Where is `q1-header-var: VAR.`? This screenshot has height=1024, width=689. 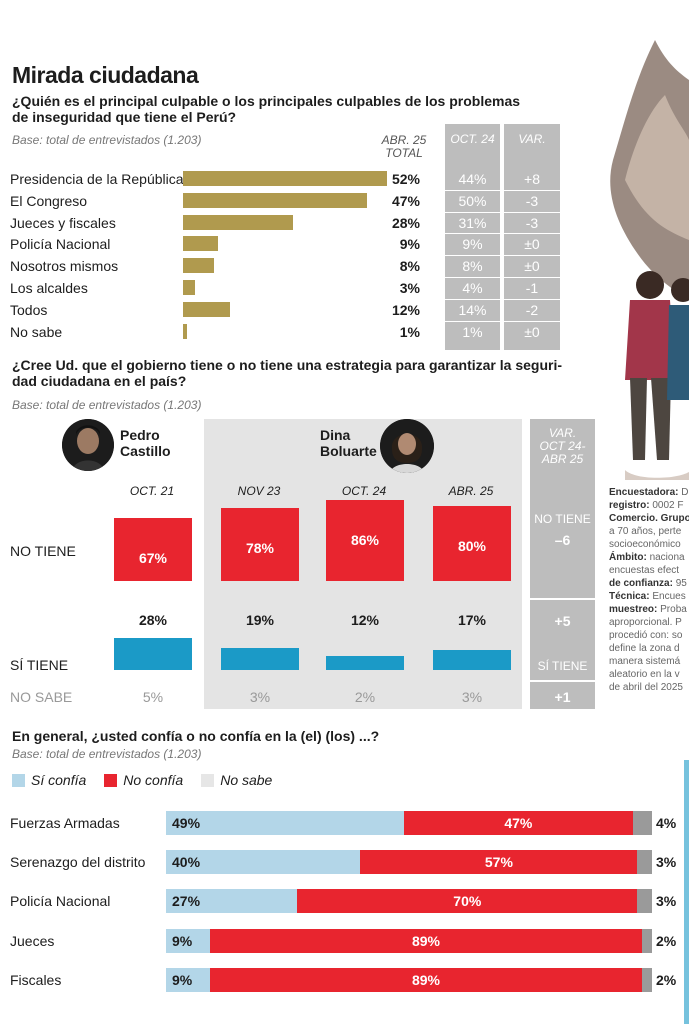
q1-header-var: VAR. is located at coordinates (532, 139).